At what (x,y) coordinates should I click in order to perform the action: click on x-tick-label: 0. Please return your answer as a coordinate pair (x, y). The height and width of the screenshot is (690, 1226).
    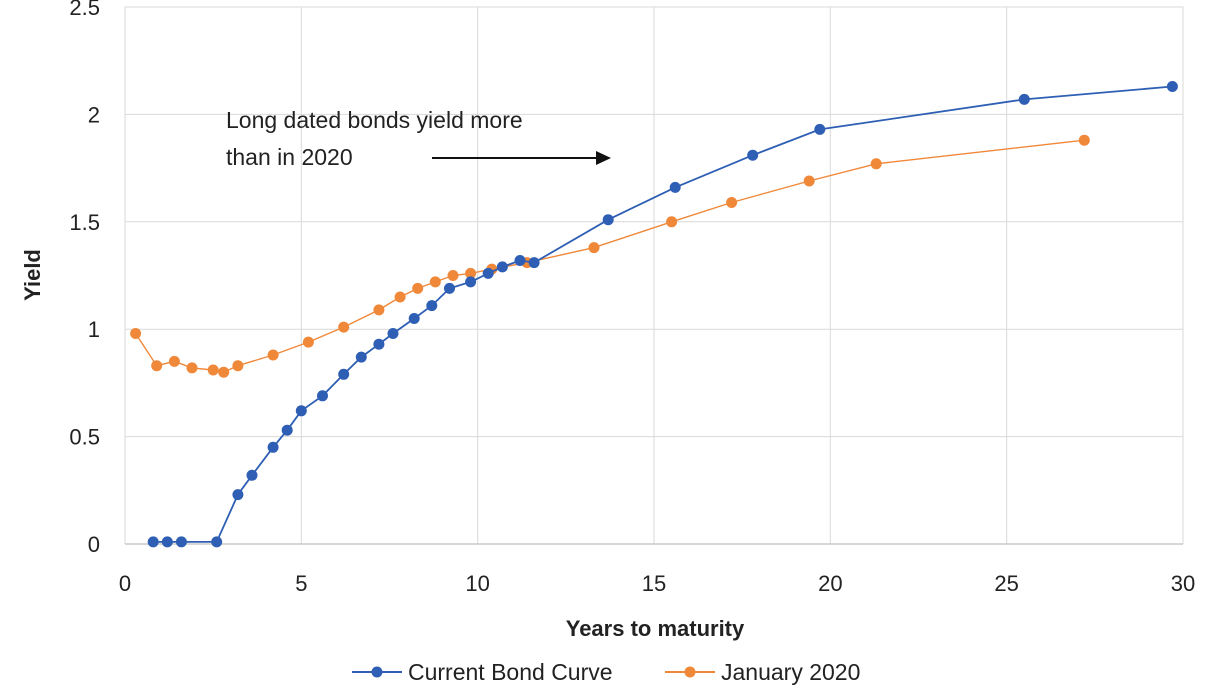
    Looking at the image, I should click on (125, 583).